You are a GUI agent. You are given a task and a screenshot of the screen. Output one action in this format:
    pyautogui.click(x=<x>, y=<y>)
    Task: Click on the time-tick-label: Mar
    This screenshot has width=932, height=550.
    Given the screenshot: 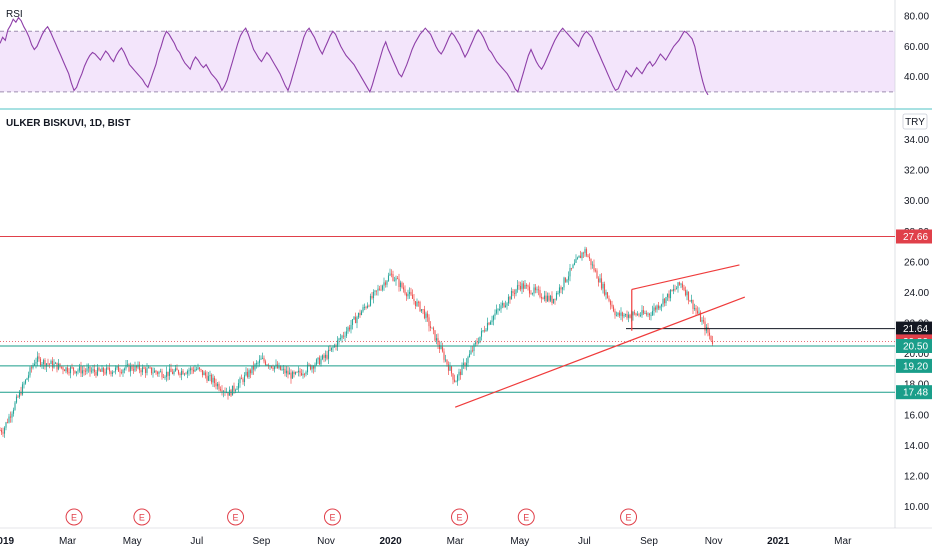 What is the action you would take?
    pyautogui.click(x=456, y=541)
    